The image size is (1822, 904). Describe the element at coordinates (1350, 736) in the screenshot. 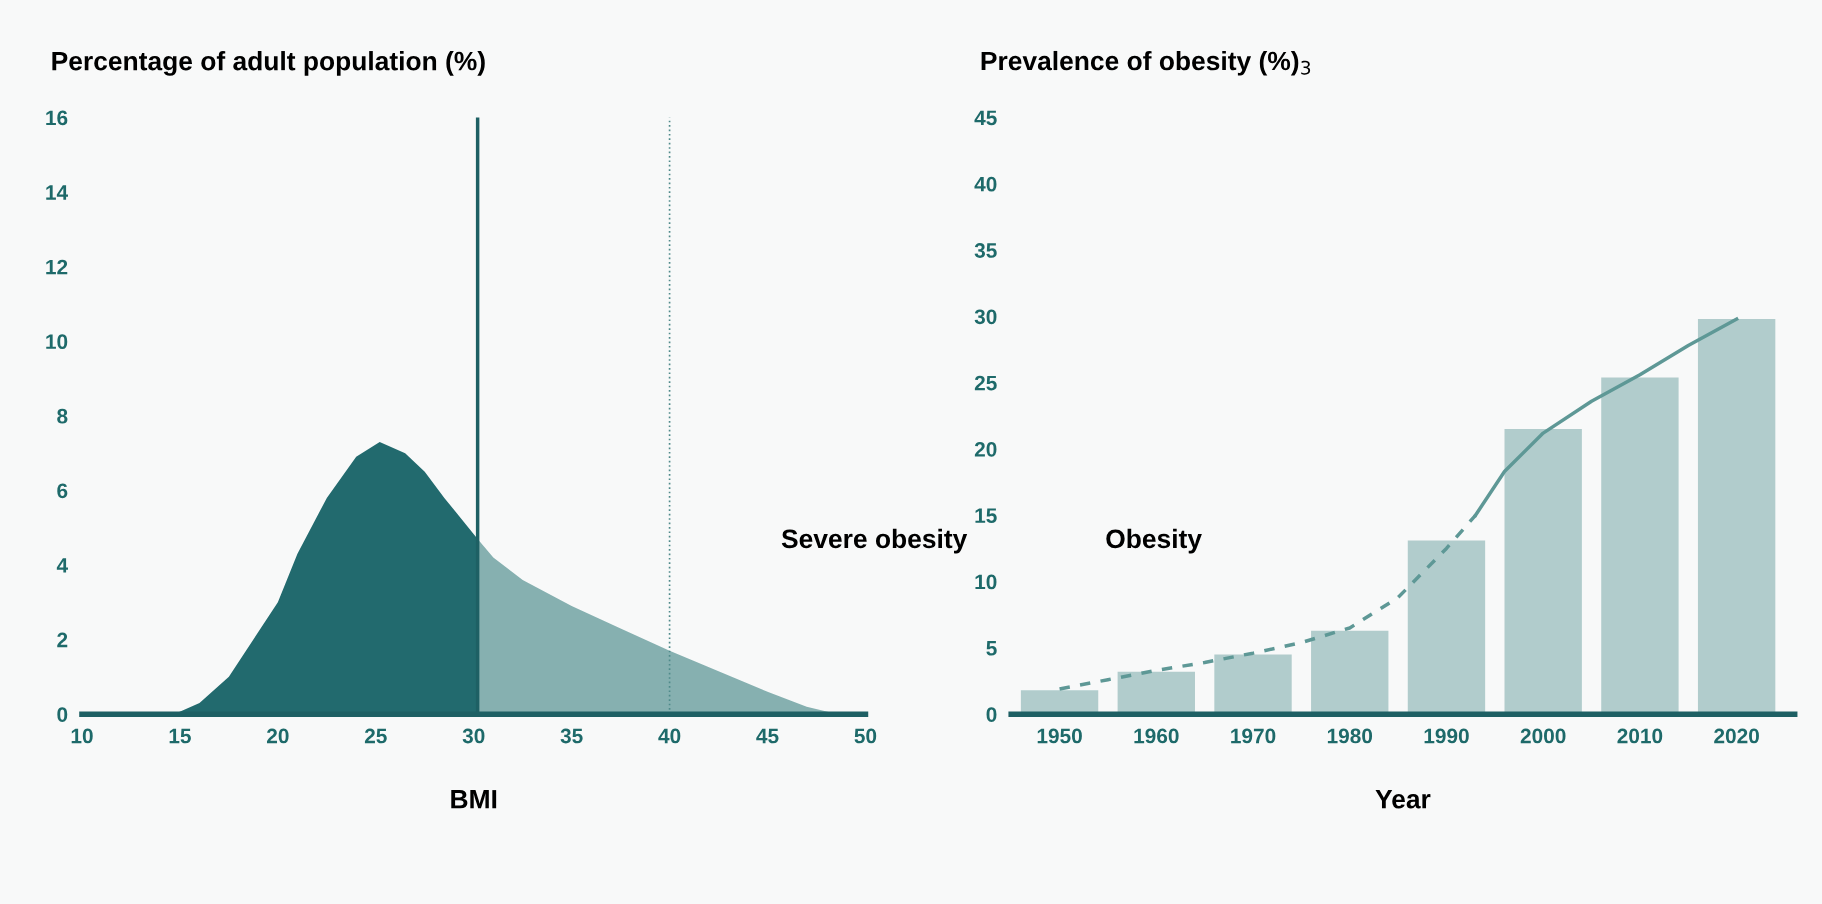

I see `x-tick-label: 1980` at that location.